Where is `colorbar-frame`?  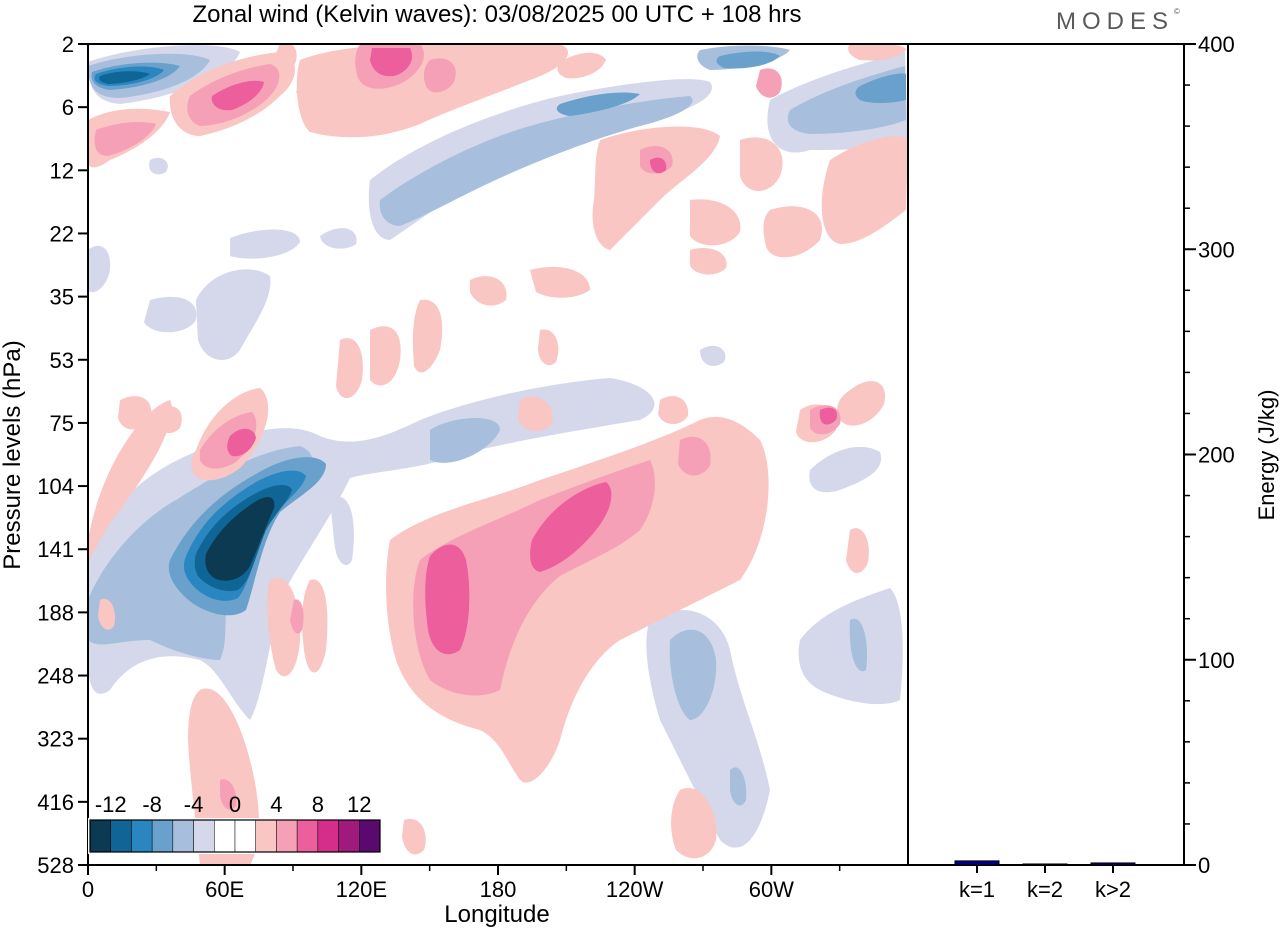 colorbar-frame is located at coordinates (235, 836).